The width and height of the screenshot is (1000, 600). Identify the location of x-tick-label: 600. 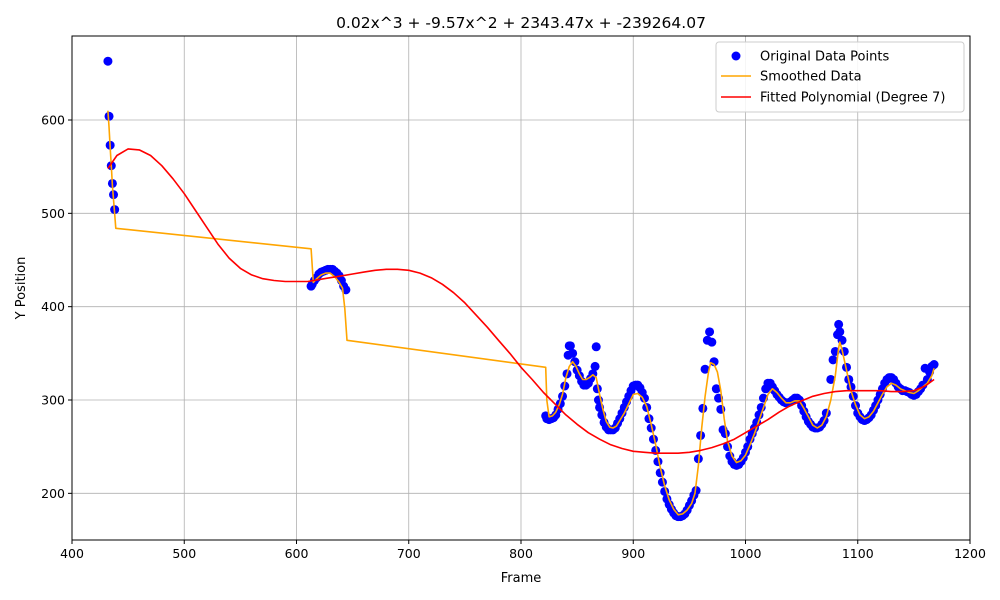
(297, 553).